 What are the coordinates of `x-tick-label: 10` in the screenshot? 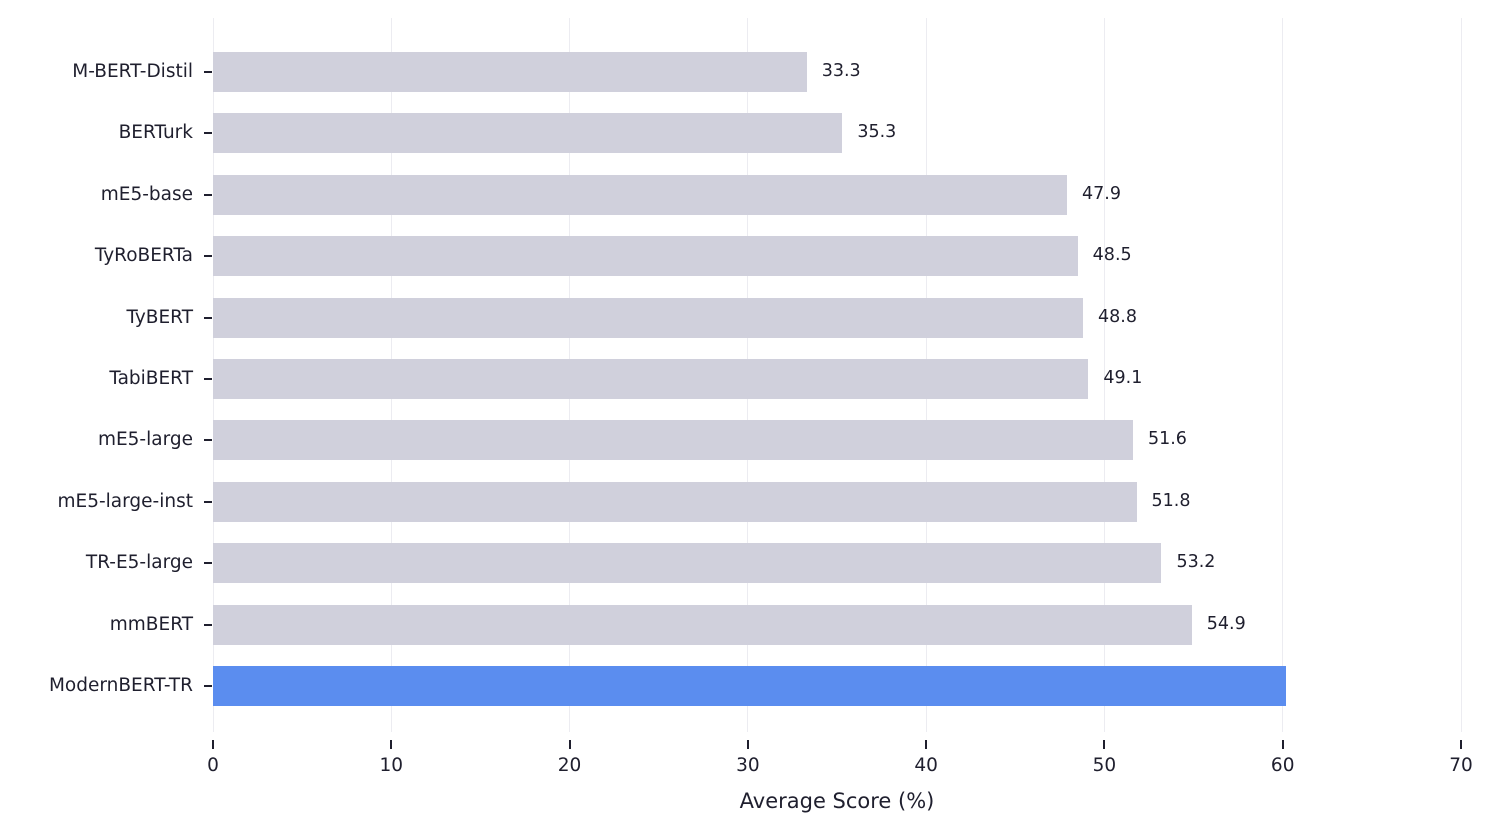 It's located at (391, 765).